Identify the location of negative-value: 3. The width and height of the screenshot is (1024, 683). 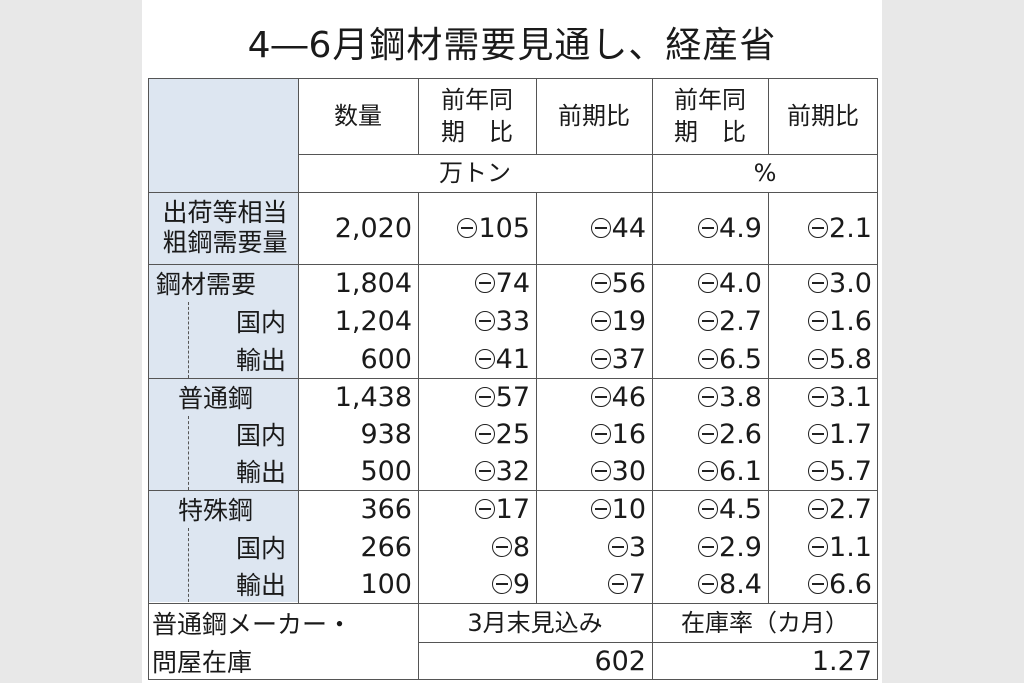
(626, 547).